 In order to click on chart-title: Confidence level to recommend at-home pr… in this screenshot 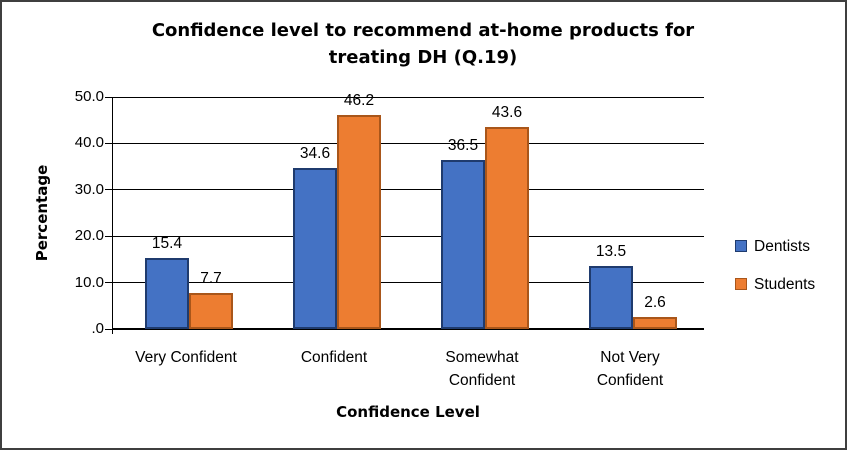, I will do `click(423, 44)`.